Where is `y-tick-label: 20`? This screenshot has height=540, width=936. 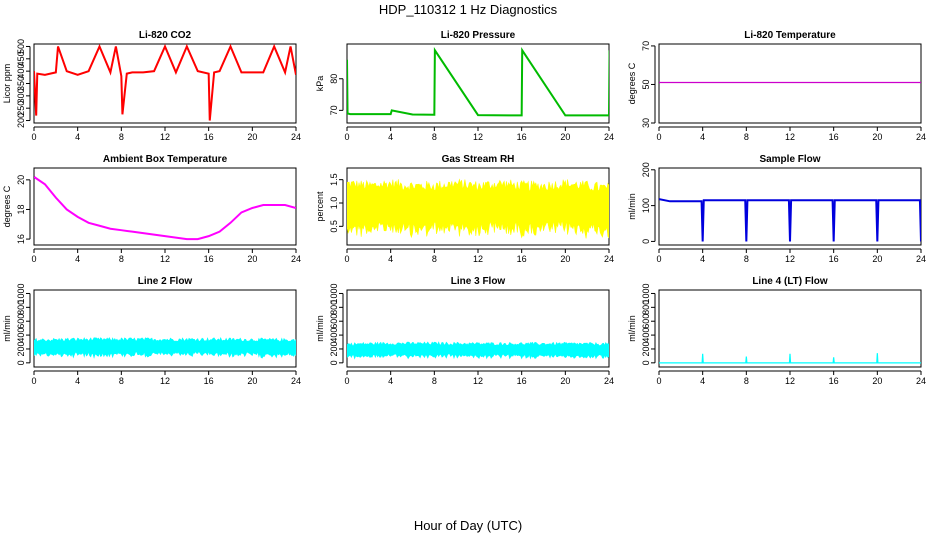 y-tick-label: 20 is located at coordinates (21, 180).